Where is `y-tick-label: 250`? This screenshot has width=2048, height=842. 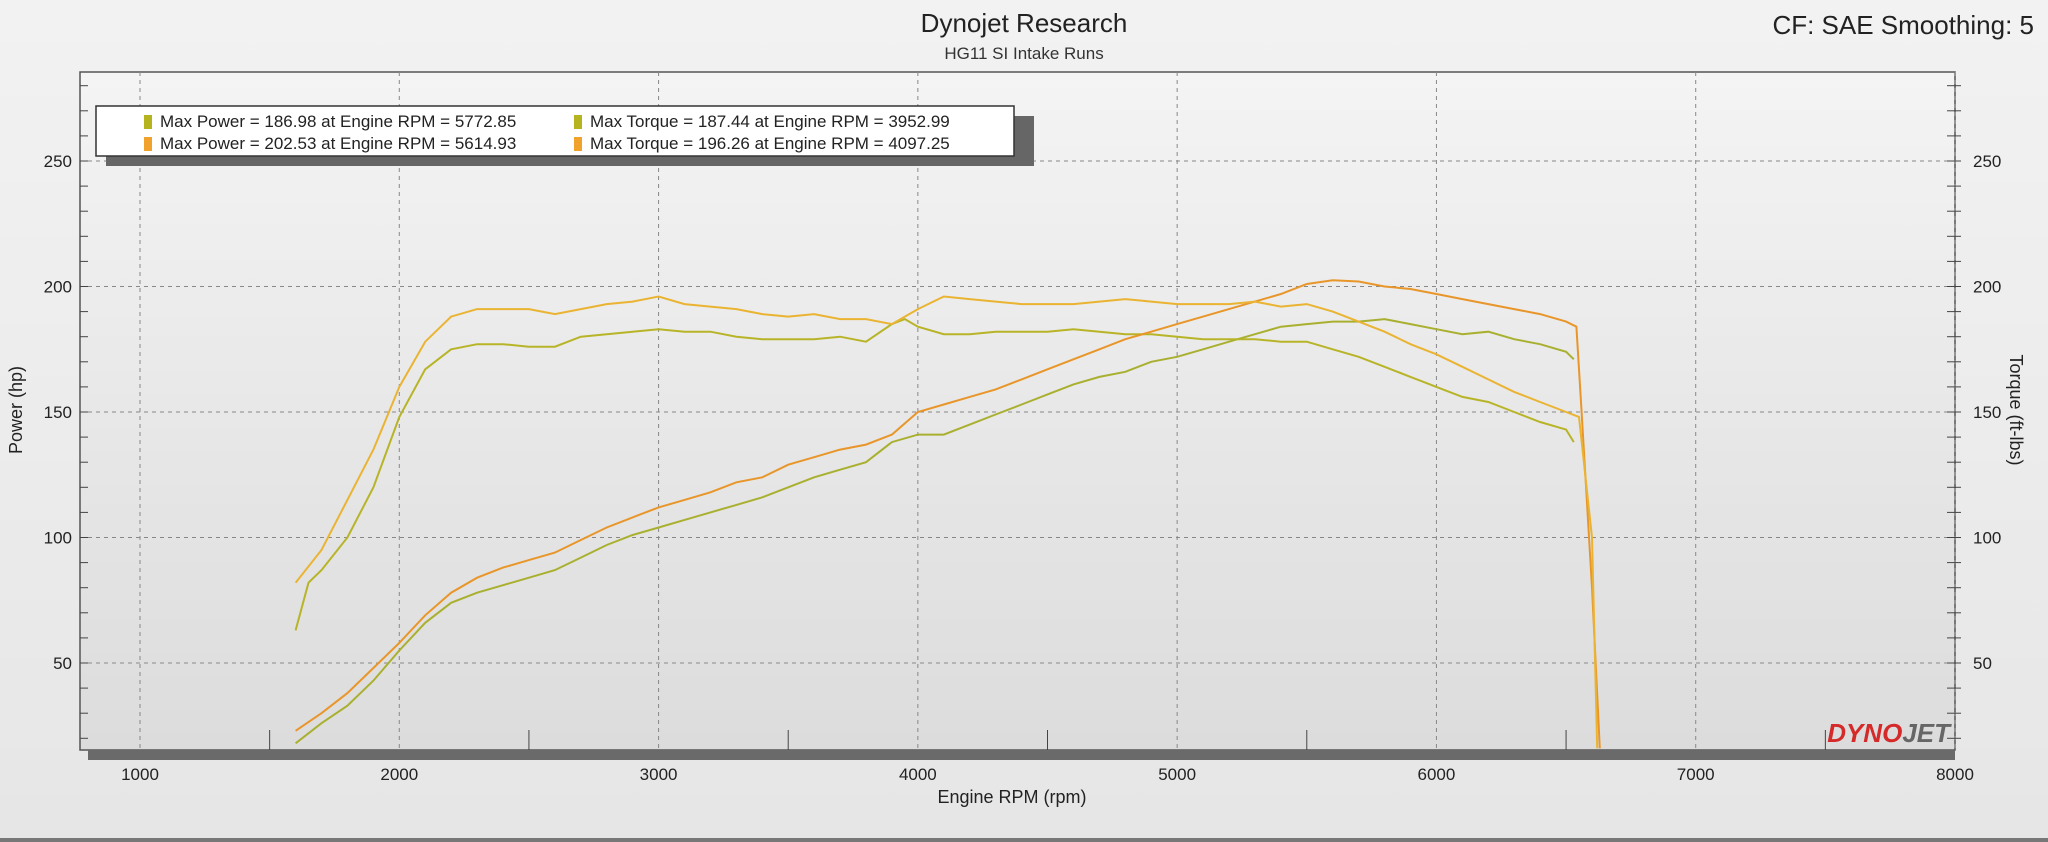
y-tick-label: 250 is located at coordinates (58, 161).